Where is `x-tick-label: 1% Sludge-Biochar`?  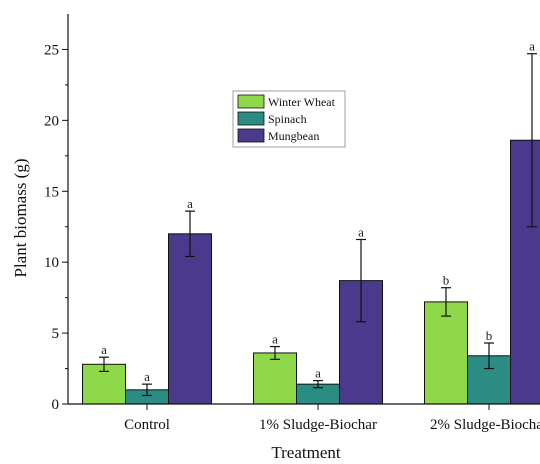 x-tick-label: 1% Sludge-Biochar is located at coordinates (318, 425).